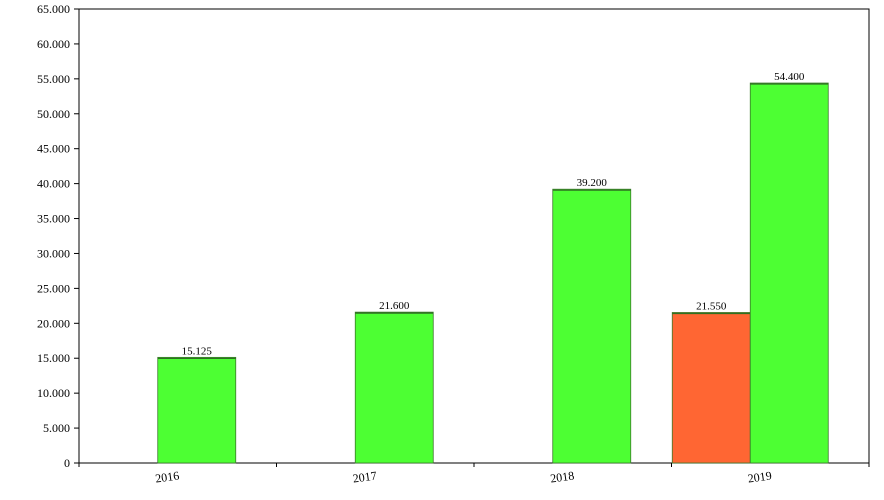  What do you see at coordinates (53, 44) in the screenshot?
I see `y-tick-label: 60.000` at bounding box center [53, 44].